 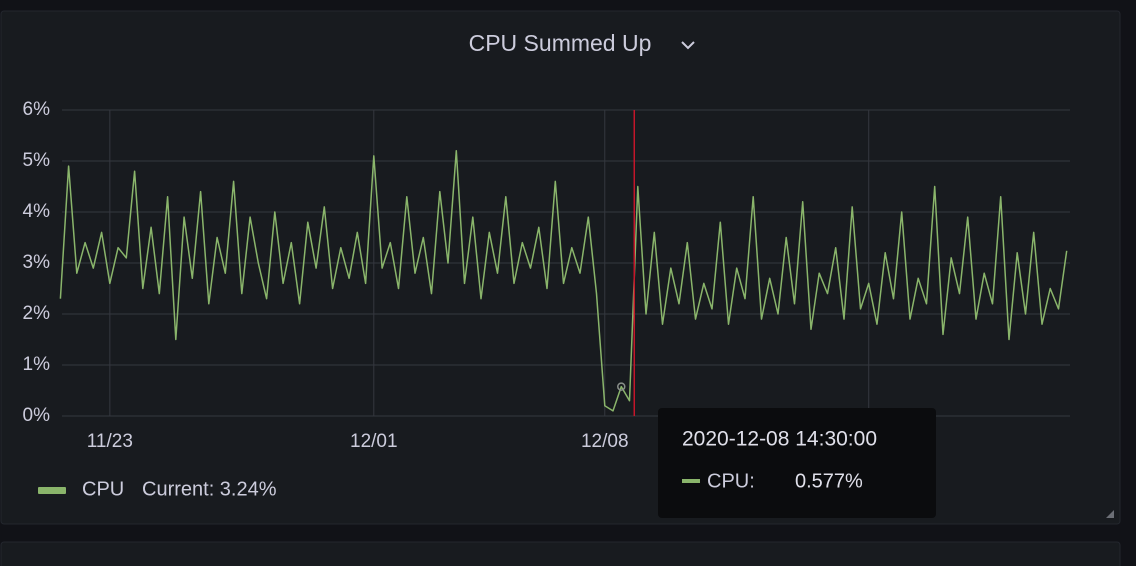 What do you see at coordinates (37, 364) in the screenshot?
I see `y-tick-label: 1%` at bounding box center [37, 364].